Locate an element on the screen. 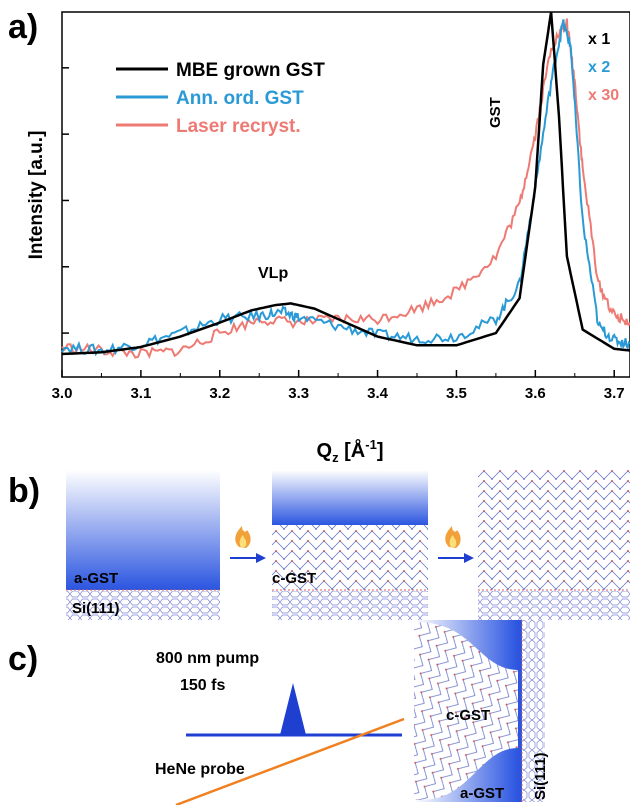  scale-label-laser: x 30 is located at coordinates (603, 95).